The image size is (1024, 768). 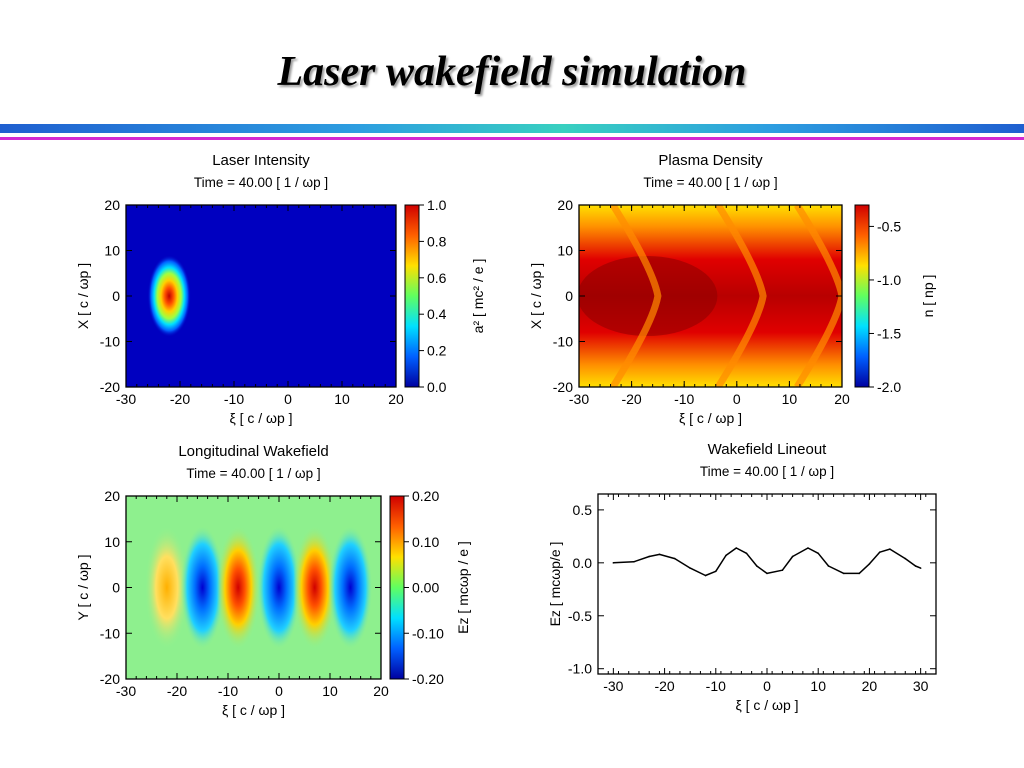 What do you see at coordinates (425, 588) in the screenshot?
I see `colorbar-tick-label: 0.00` at bounding box center [425, 588].